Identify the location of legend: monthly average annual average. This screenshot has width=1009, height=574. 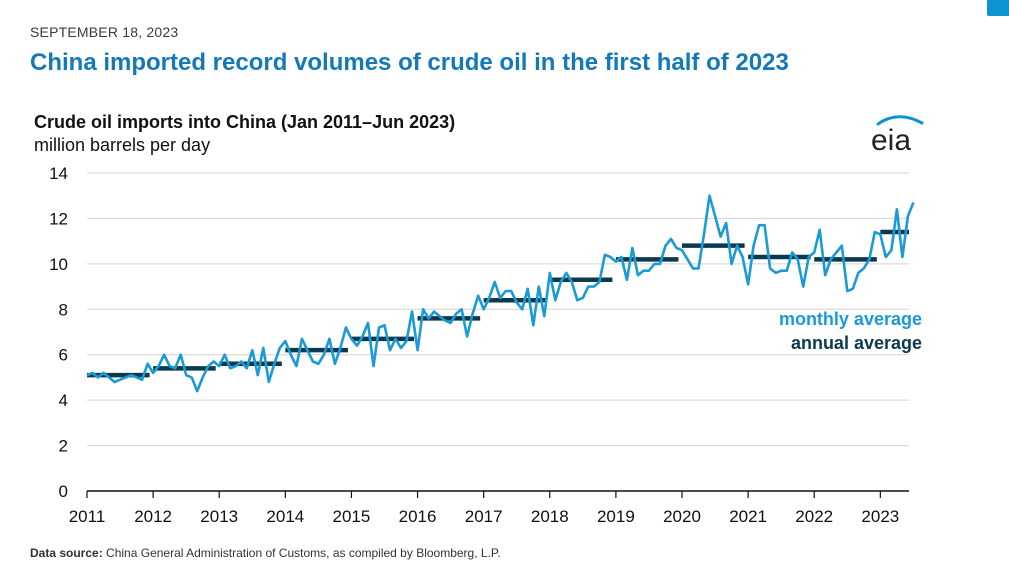
(850, 331).